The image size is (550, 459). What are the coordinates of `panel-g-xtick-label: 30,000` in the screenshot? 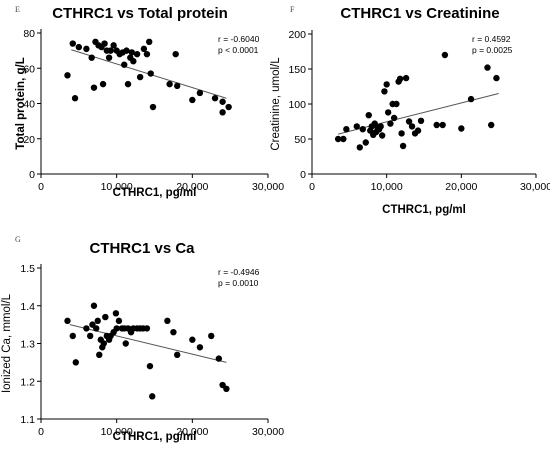 It's located at (268, 432).